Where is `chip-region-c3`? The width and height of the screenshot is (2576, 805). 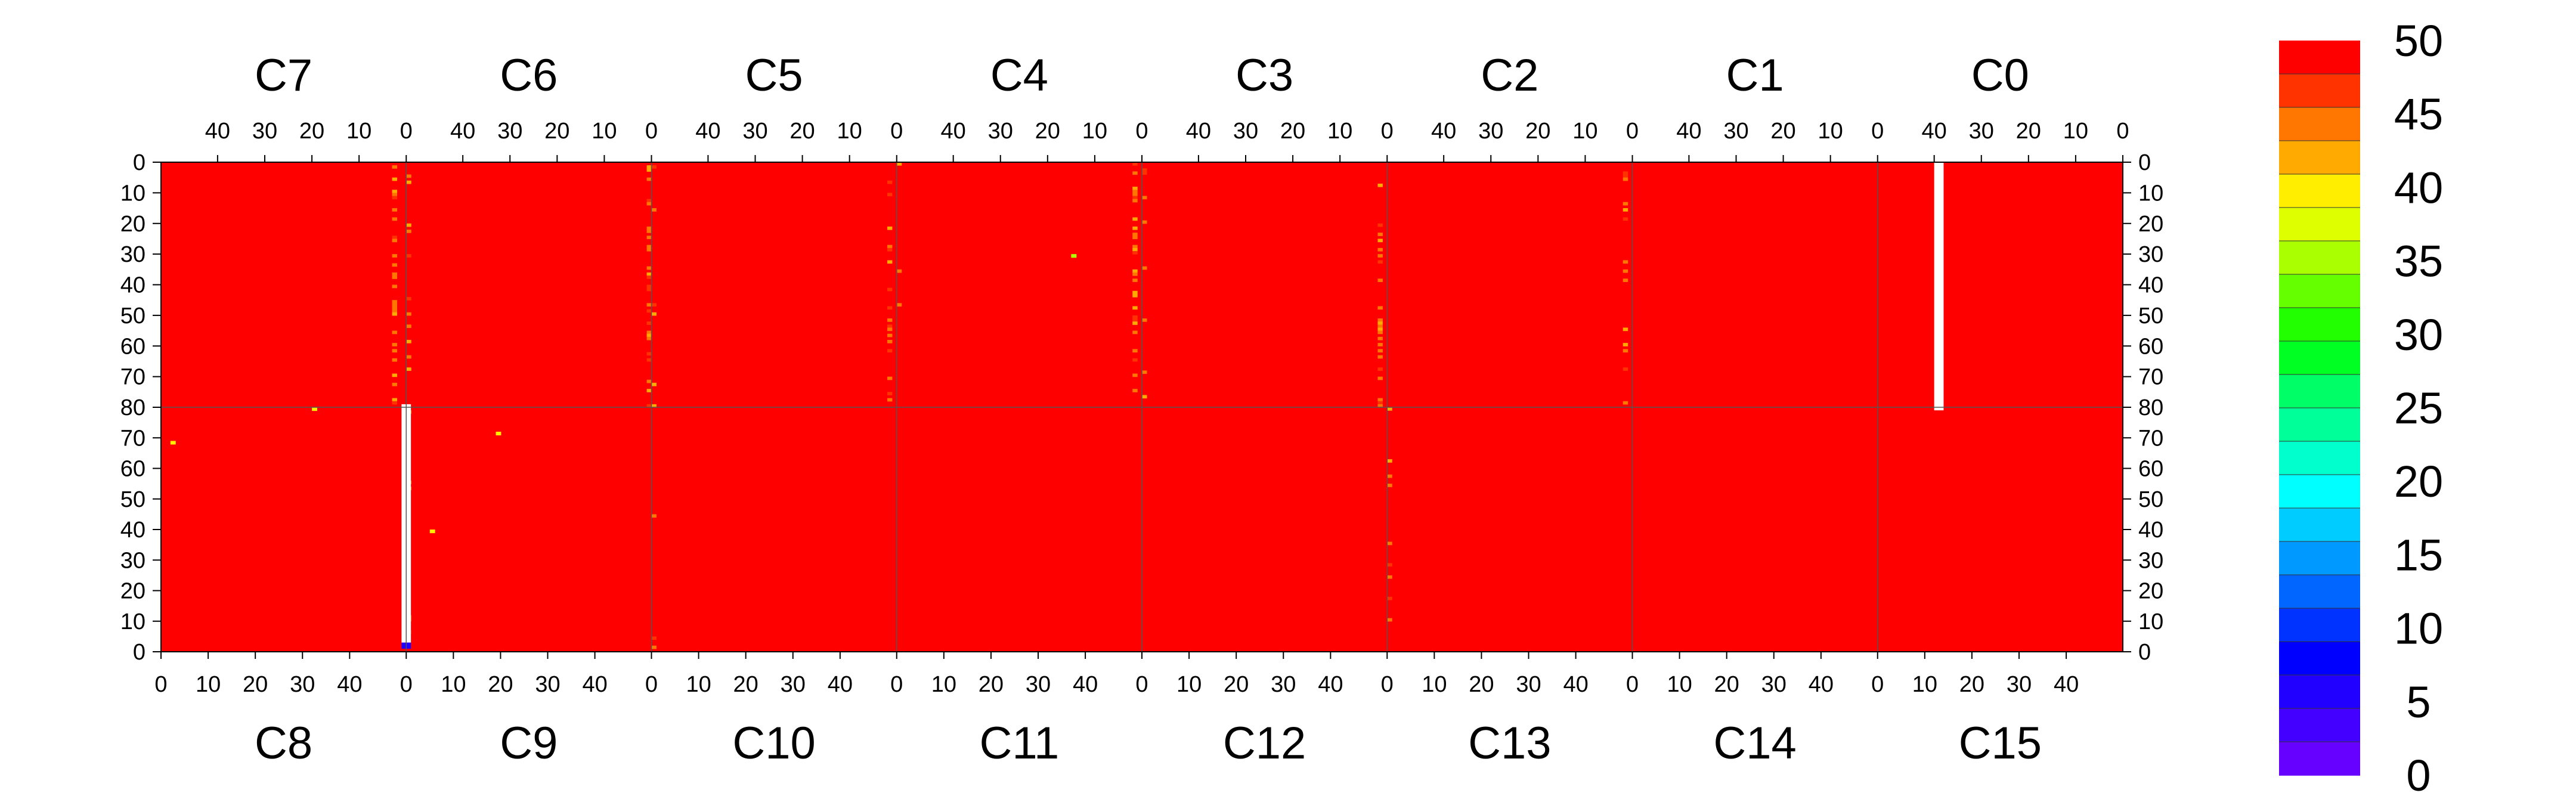
chip-region-c3 is located at coordinates (1265, 284).